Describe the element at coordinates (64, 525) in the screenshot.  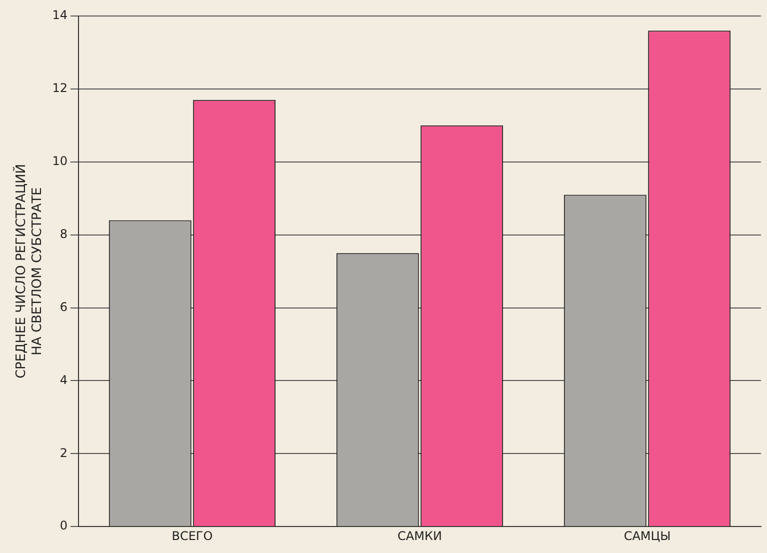
I see `y-tick-label: 0` at that location.